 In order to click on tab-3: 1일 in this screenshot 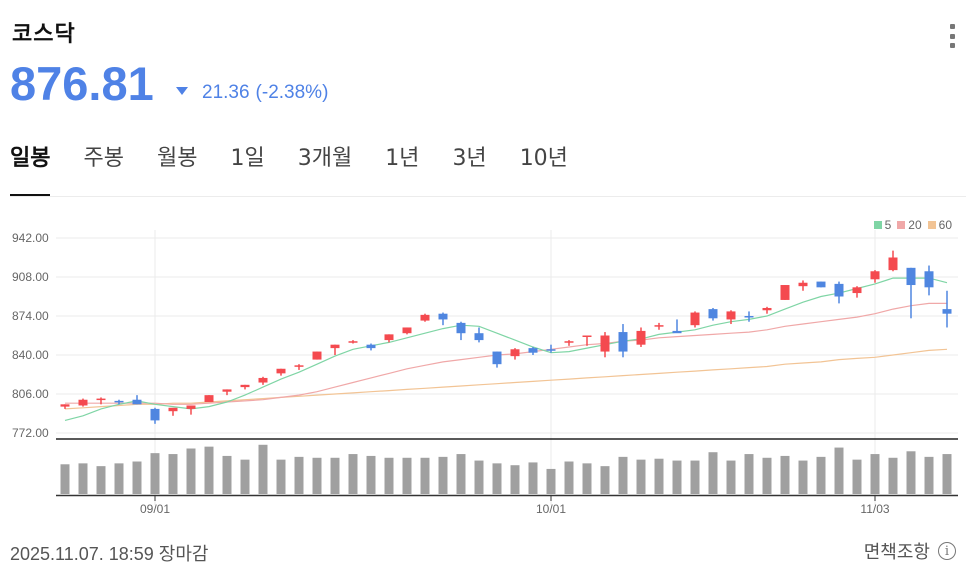, I will do `click(247, 158)`.